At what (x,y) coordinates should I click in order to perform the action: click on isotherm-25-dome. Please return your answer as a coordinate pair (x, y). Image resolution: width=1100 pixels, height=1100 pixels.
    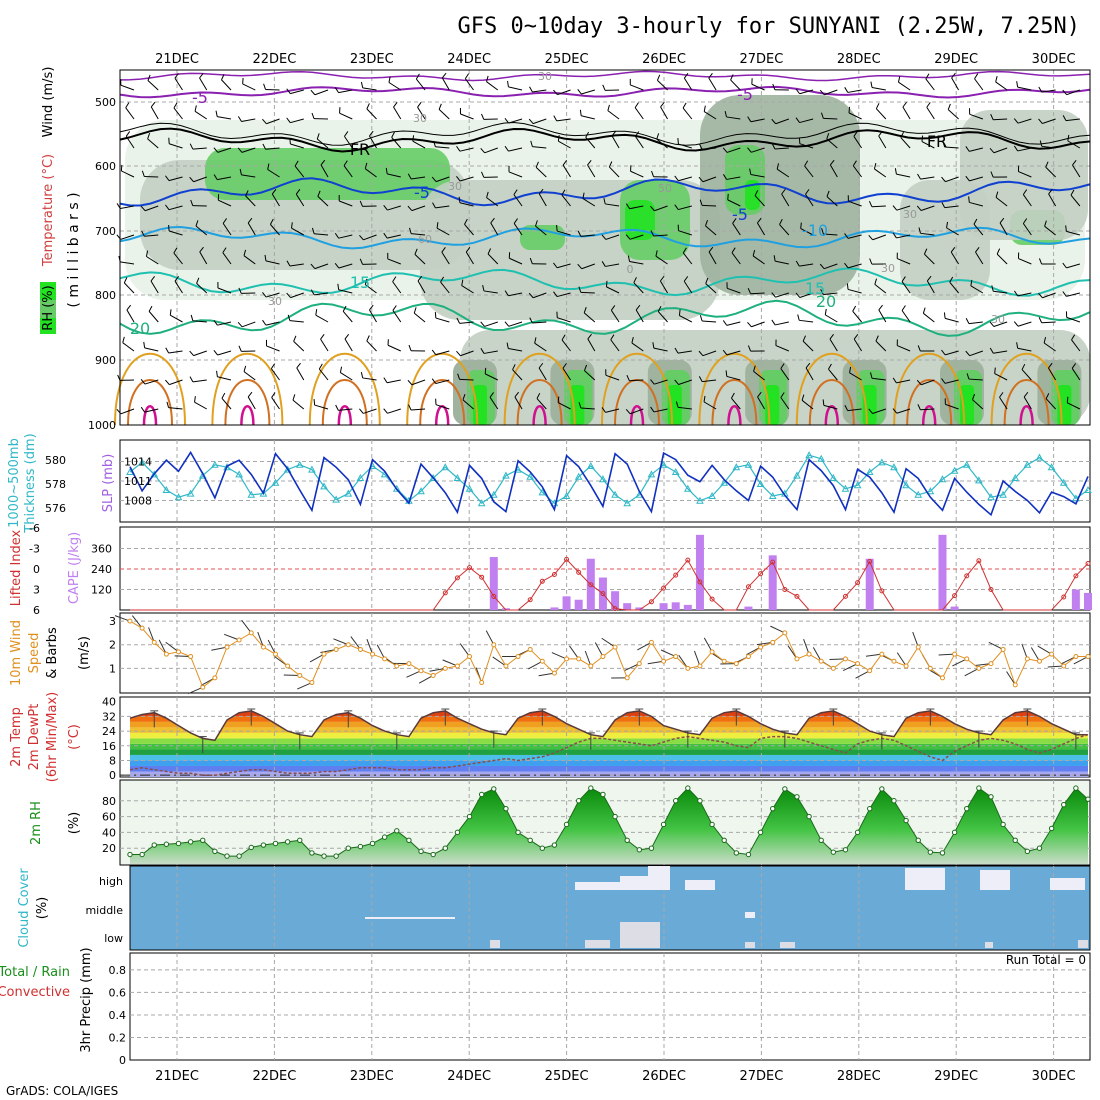
    Looking at the image, I should click on (150, 389).